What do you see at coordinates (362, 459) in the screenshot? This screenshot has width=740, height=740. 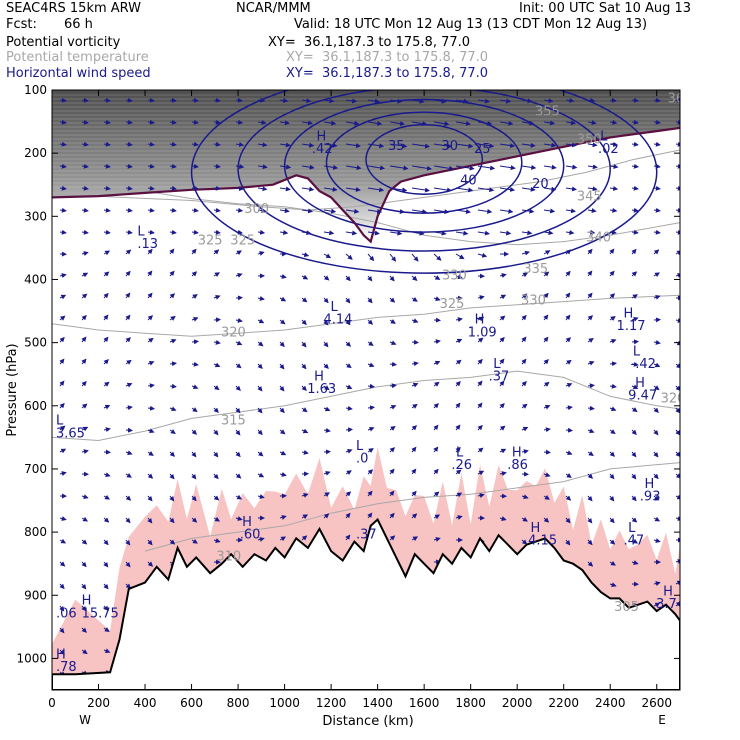 I see `pv-annotation: .0` at bounding box center [362, 459].